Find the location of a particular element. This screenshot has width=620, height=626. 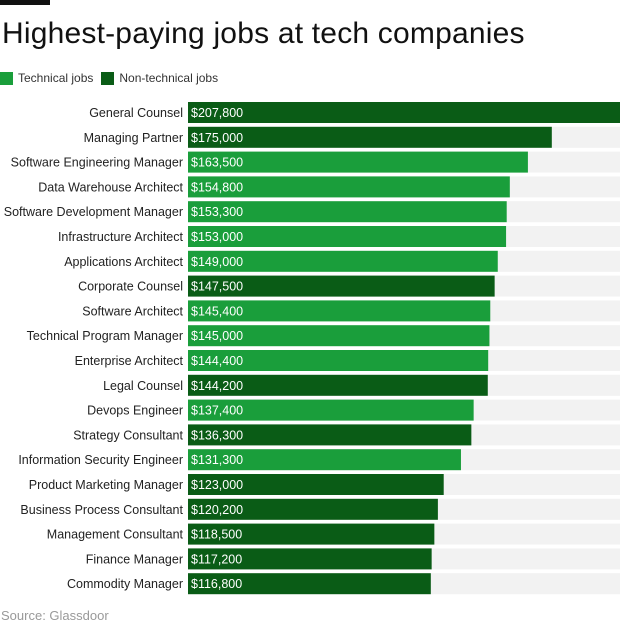

bar-row: Software Development Manager $153,300 is located at coordinates (312, 212).